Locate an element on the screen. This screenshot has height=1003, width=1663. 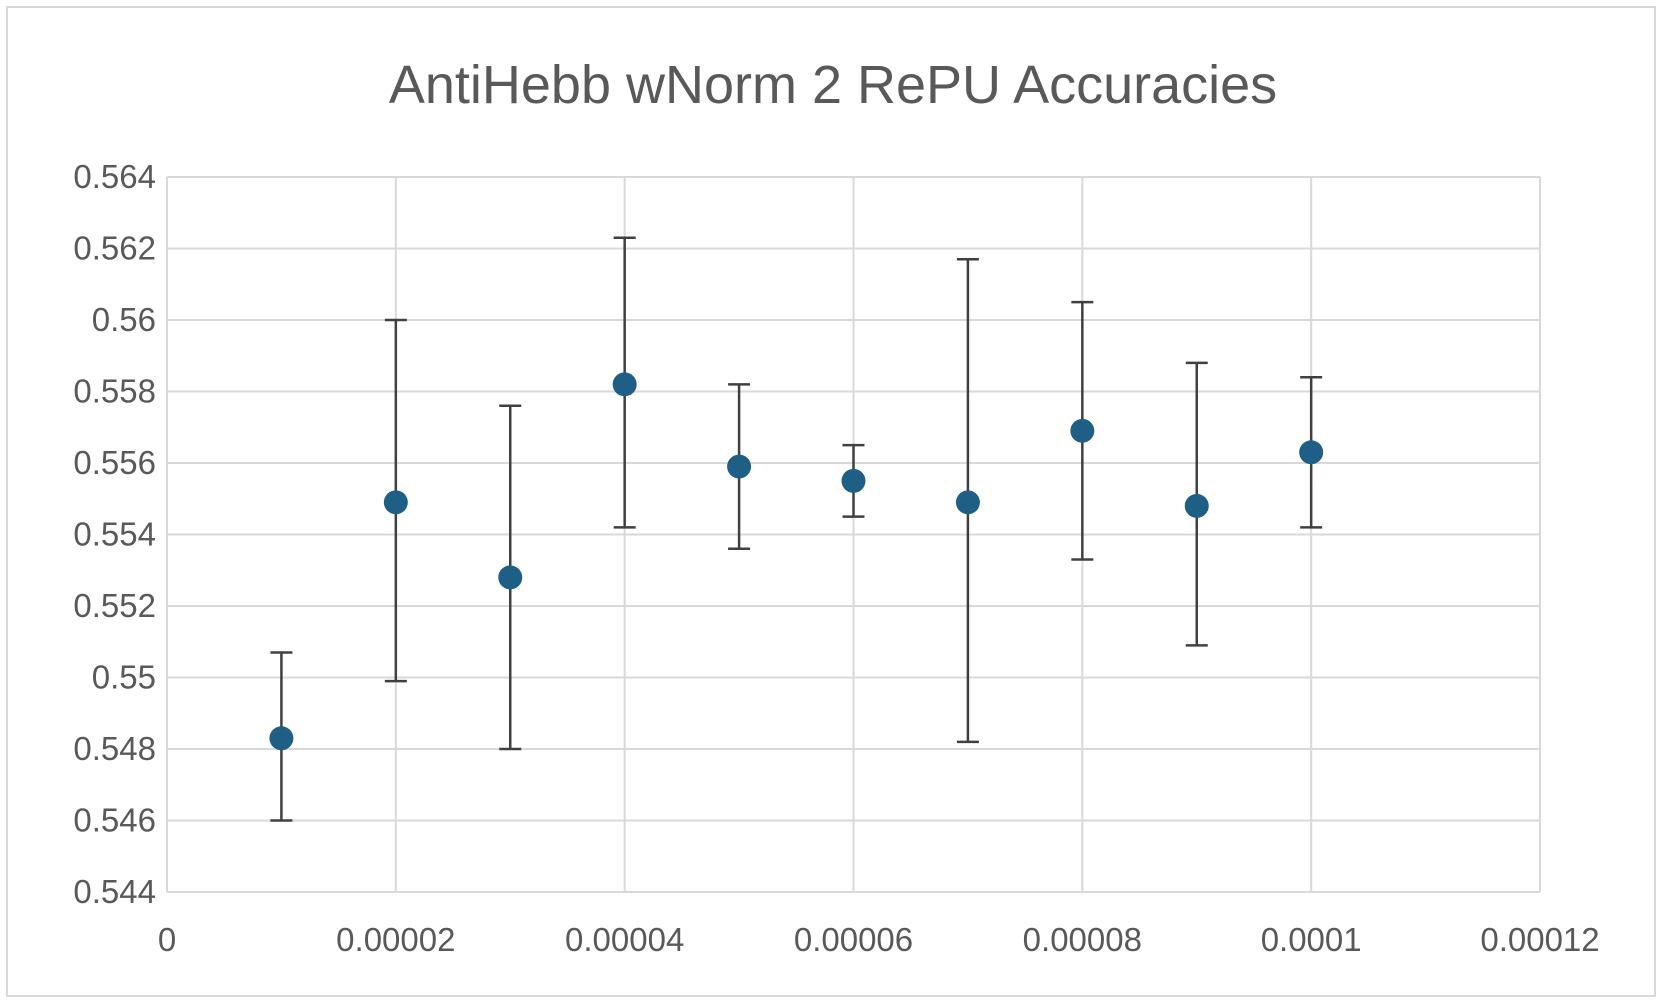
x-tick-label: 0 is located at coordinates (167, 939).